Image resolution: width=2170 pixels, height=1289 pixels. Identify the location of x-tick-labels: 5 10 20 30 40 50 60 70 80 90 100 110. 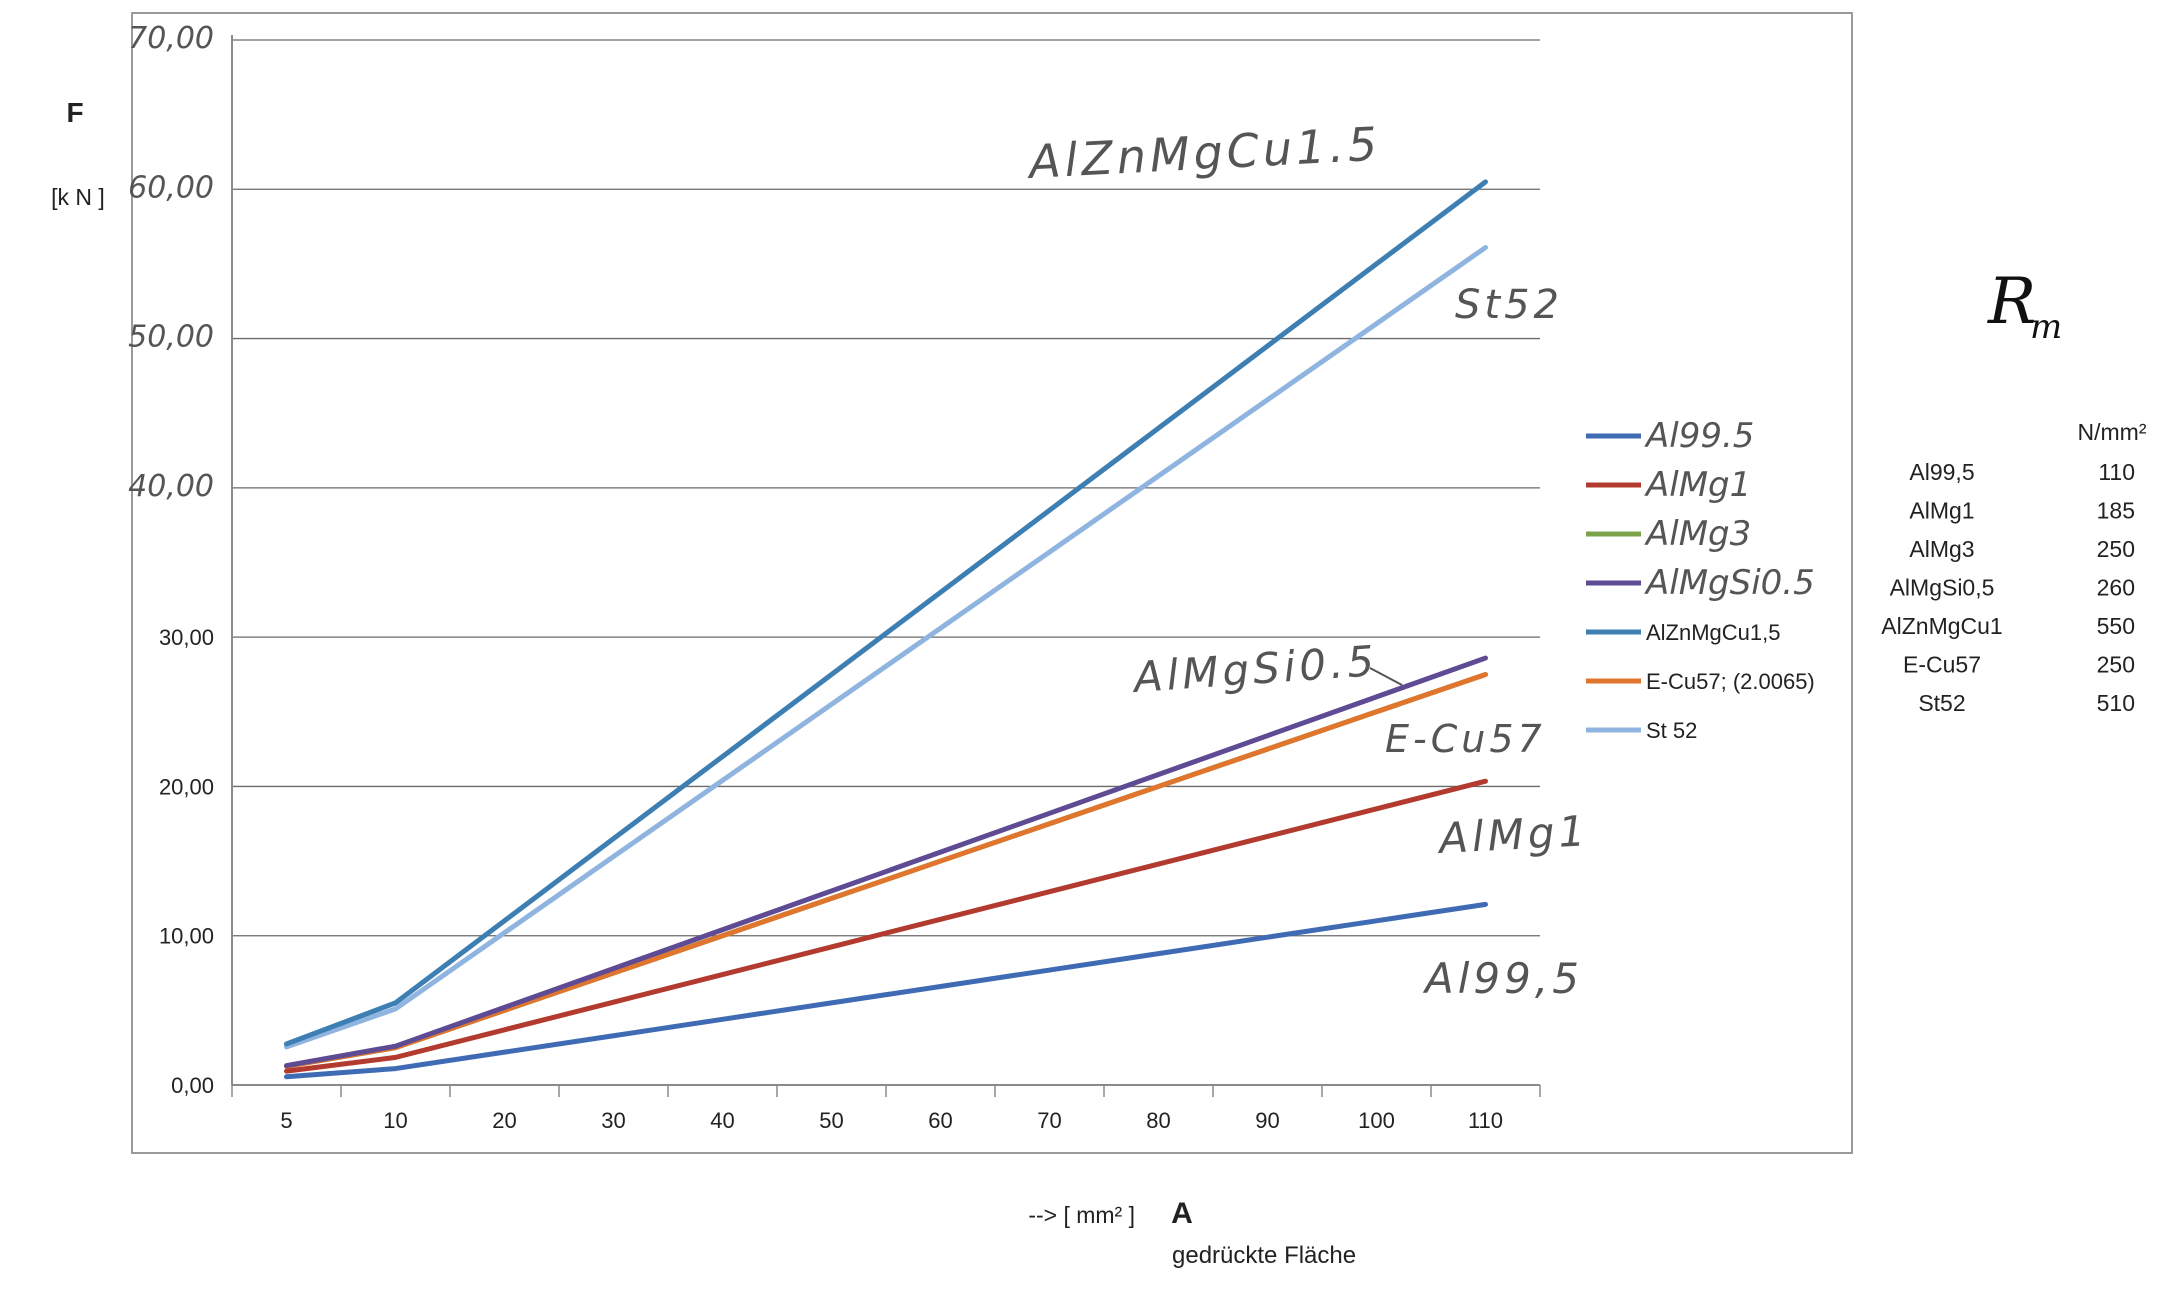
(891, 1120).